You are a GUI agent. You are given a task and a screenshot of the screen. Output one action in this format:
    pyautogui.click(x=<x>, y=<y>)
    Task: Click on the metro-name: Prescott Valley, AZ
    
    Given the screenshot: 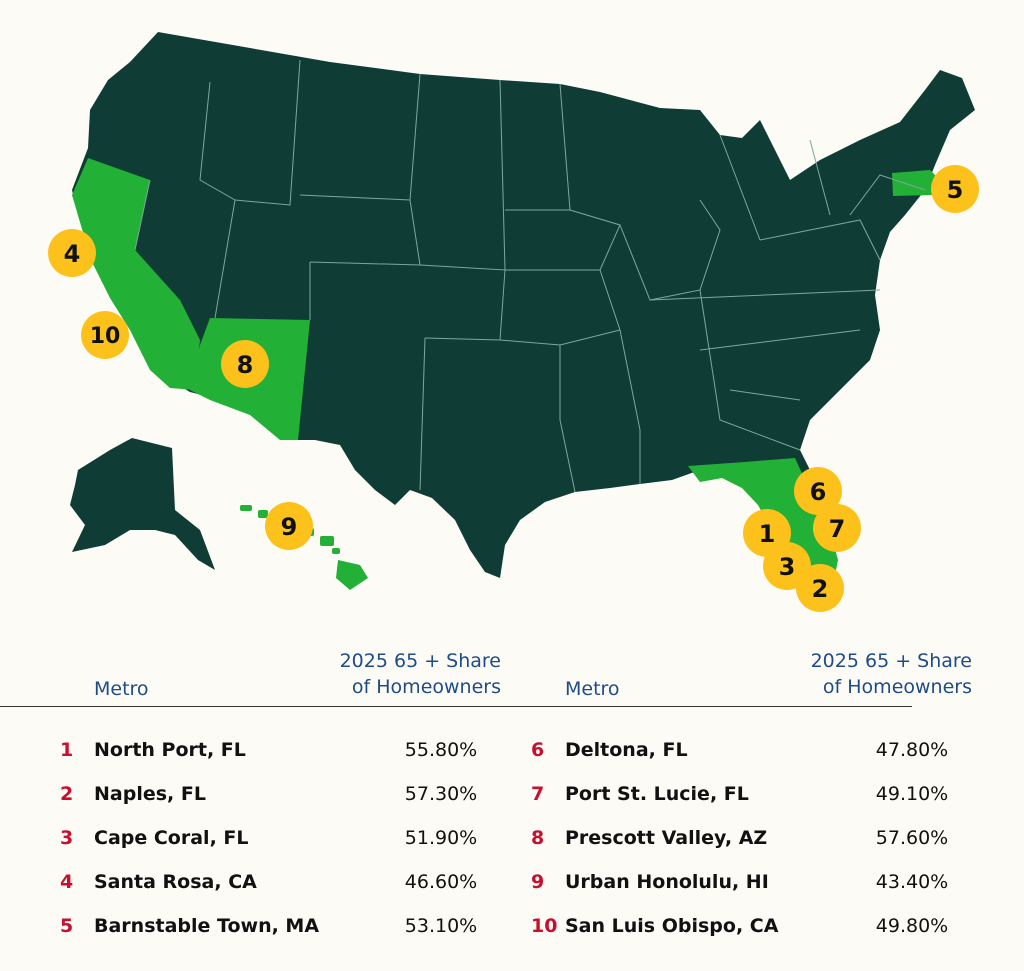 What is the action you would take?
    pyautogui.click(x=666, y=838)
    